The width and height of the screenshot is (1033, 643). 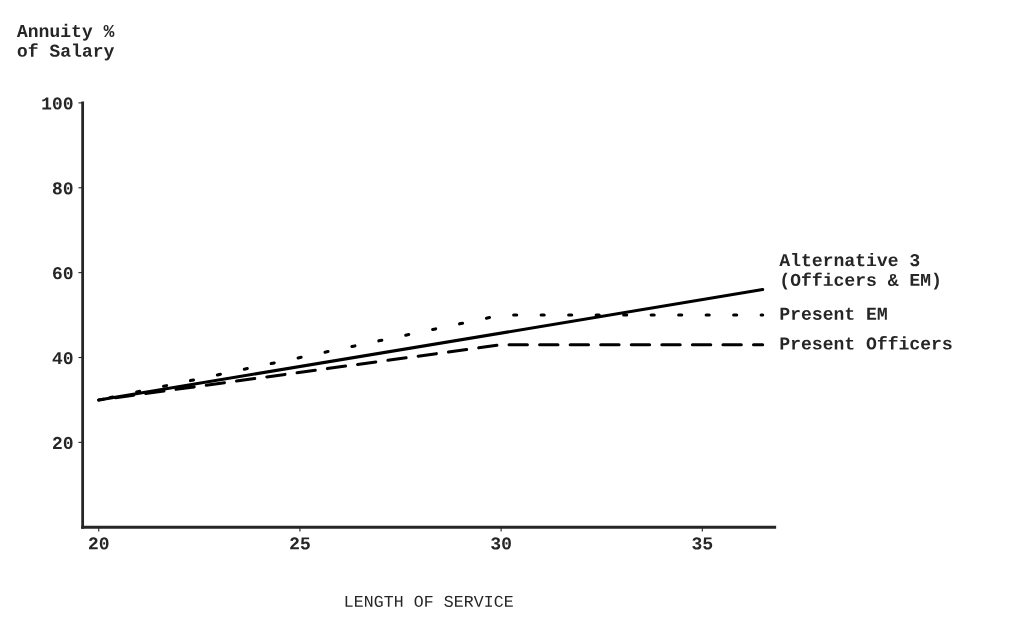 I want to click on y-tick-label: 60, so click(x=63, y=273).